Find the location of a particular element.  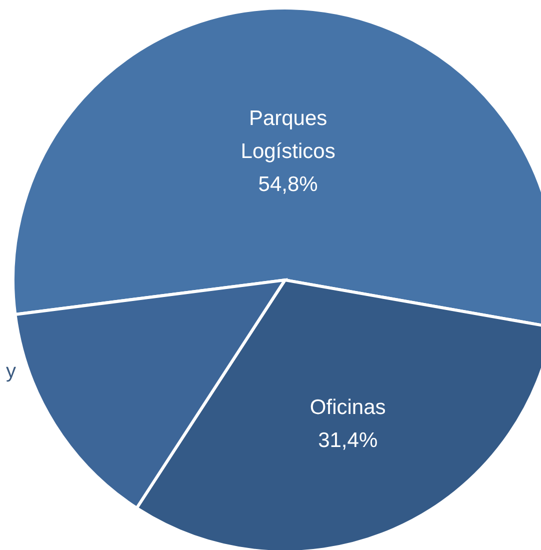

slice-label: y is located at coordinates (11, 371).